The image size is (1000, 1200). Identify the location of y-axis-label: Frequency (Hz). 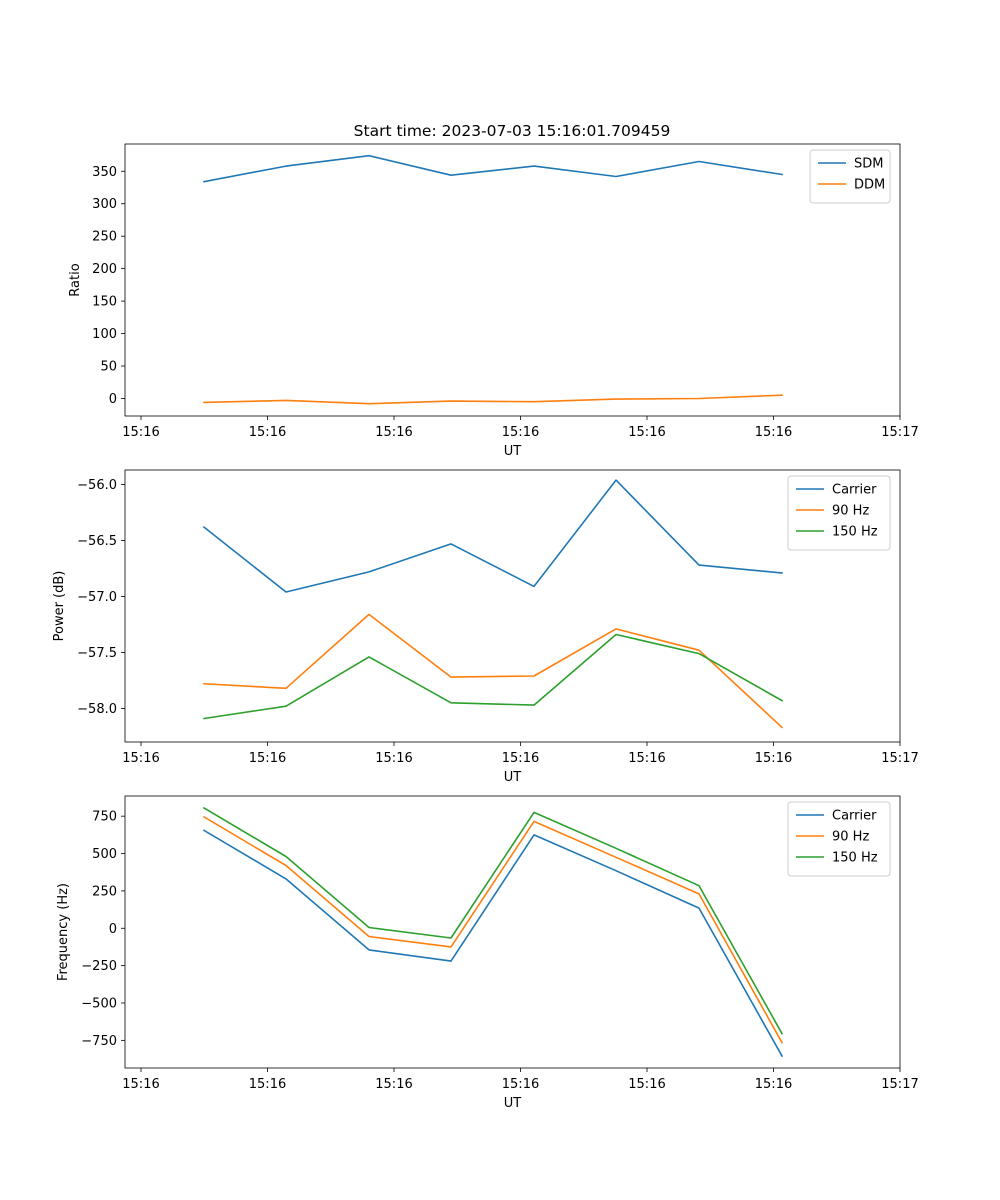
(63, 932).